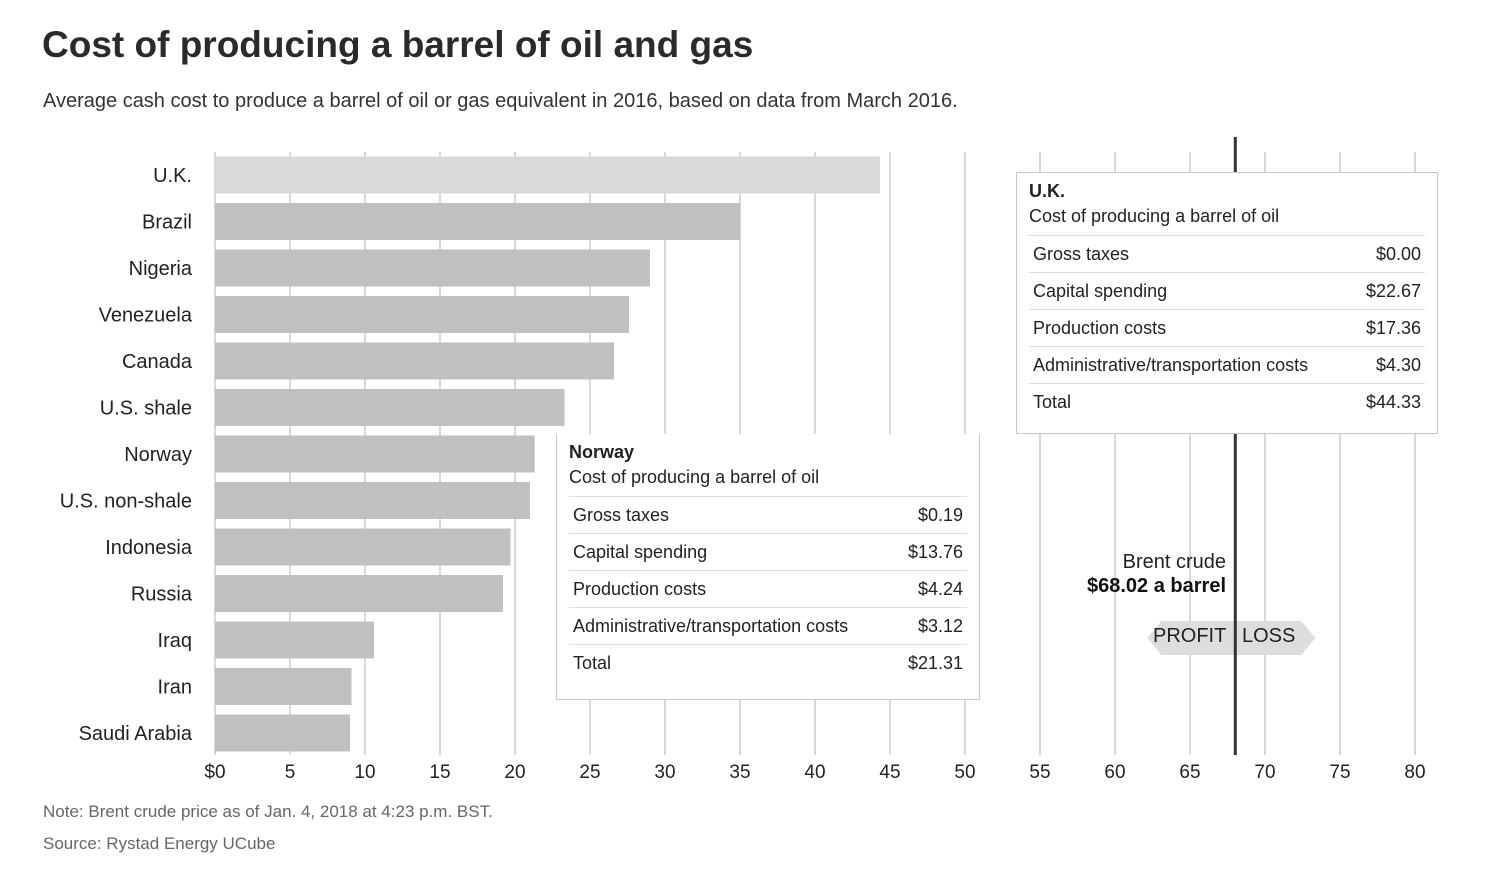  What do you see at coordinates (1393, 402) in the screenshot?
I see `row-value: $44.33` at bounding box center [1393, 402].